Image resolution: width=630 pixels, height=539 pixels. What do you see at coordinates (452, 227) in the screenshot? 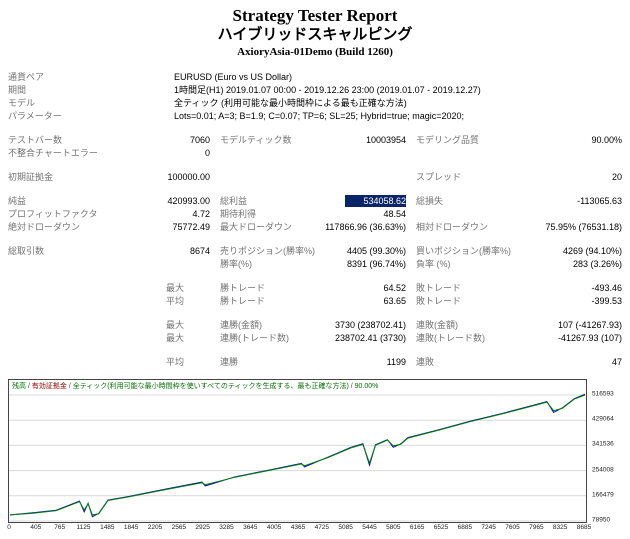
I see `row-label-3: 相対ドローダウン` at bounding box center [452, 227].